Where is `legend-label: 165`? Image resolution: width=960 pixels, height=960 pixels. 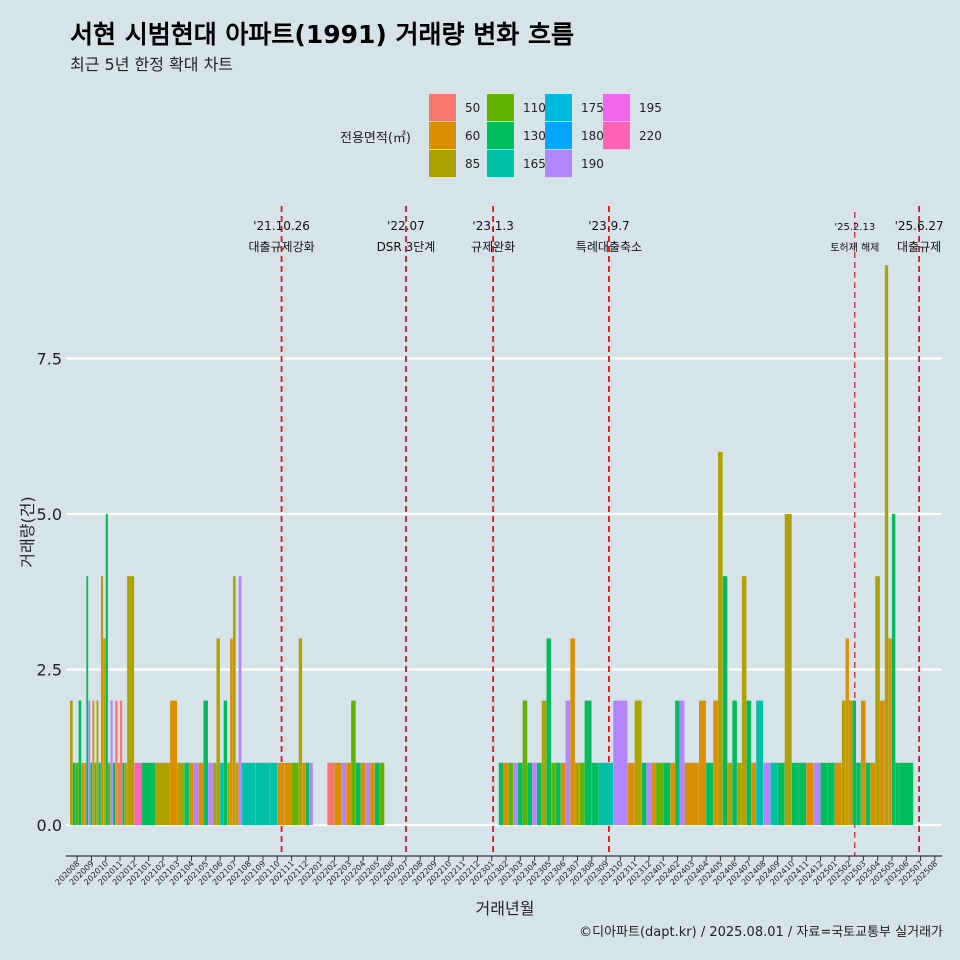
legend-label: 165 is located at coordinates (534, 164).